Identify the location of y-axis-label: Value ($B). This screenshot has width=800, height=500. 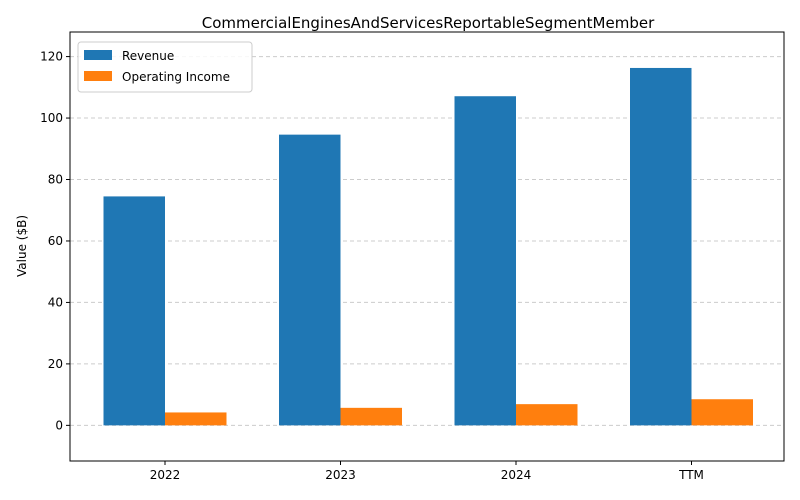
(22, 246).